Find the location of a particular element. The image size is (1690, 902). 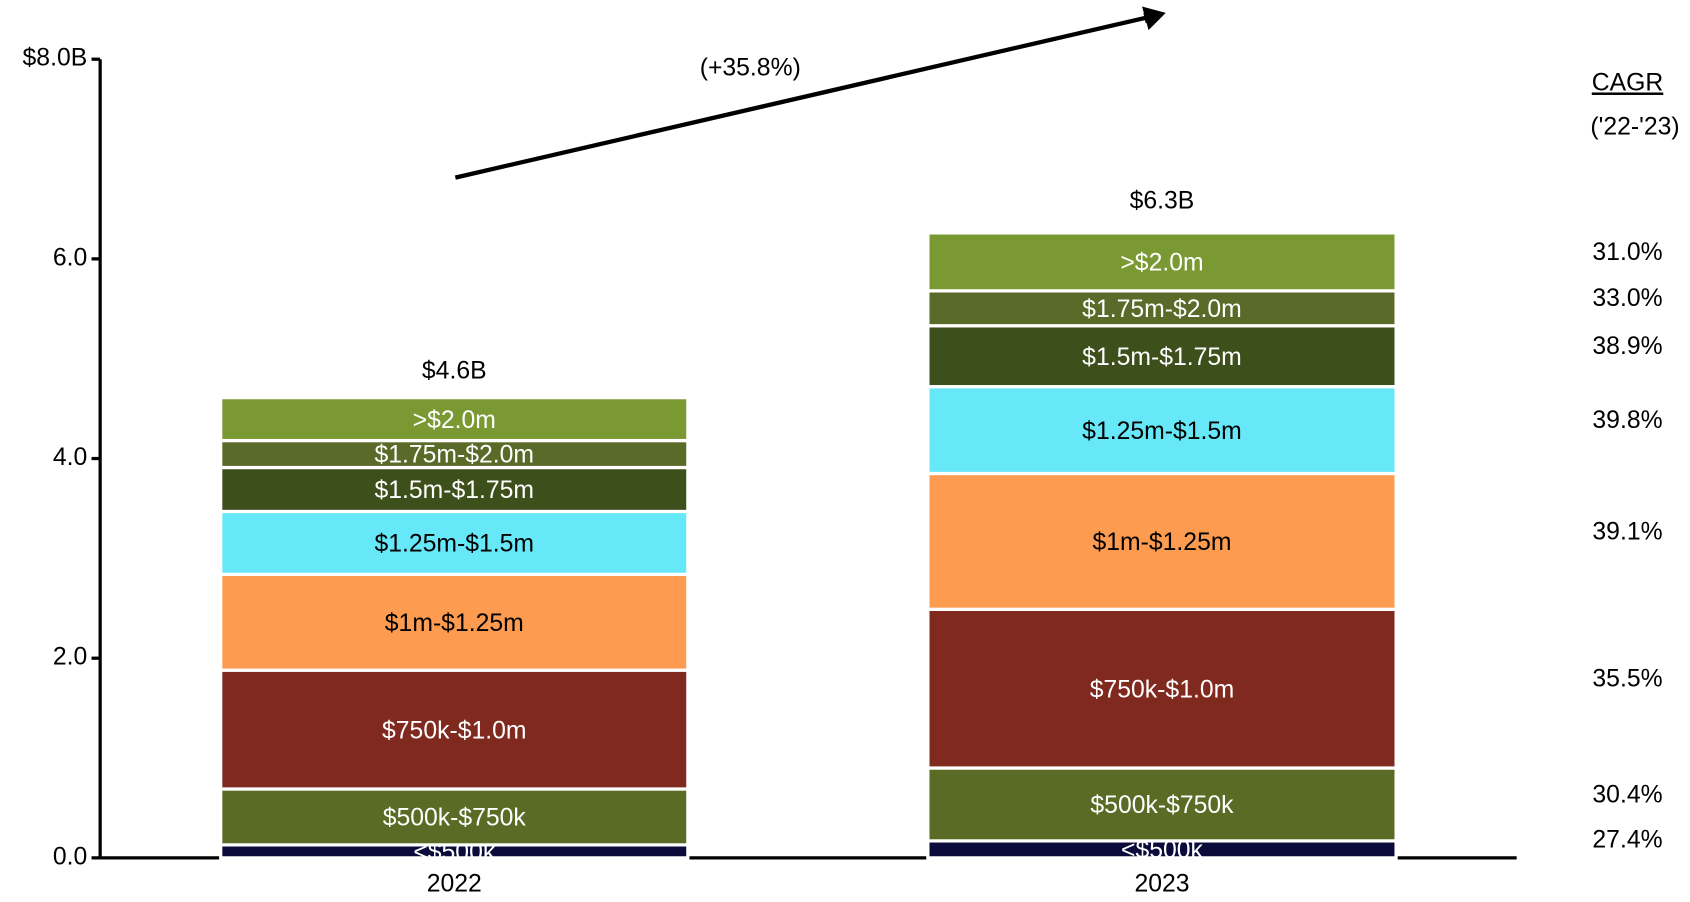

arrow-head is located at coordinates (1154, 18).